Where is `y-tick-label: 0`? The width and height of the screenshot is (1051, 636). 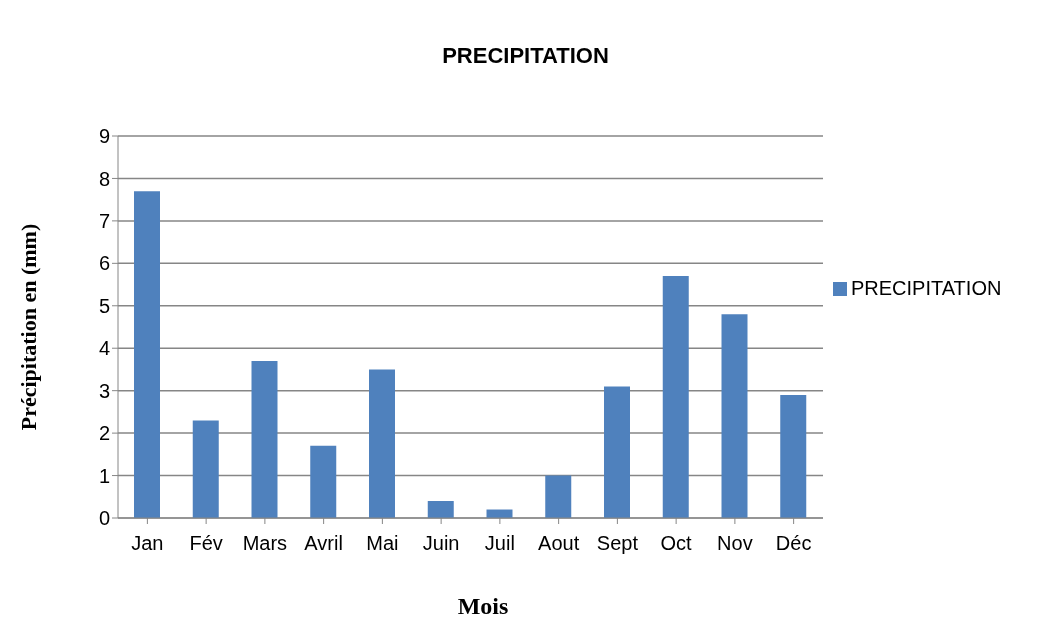
y-tick-label: 0 is located at coordinates (104, 518).